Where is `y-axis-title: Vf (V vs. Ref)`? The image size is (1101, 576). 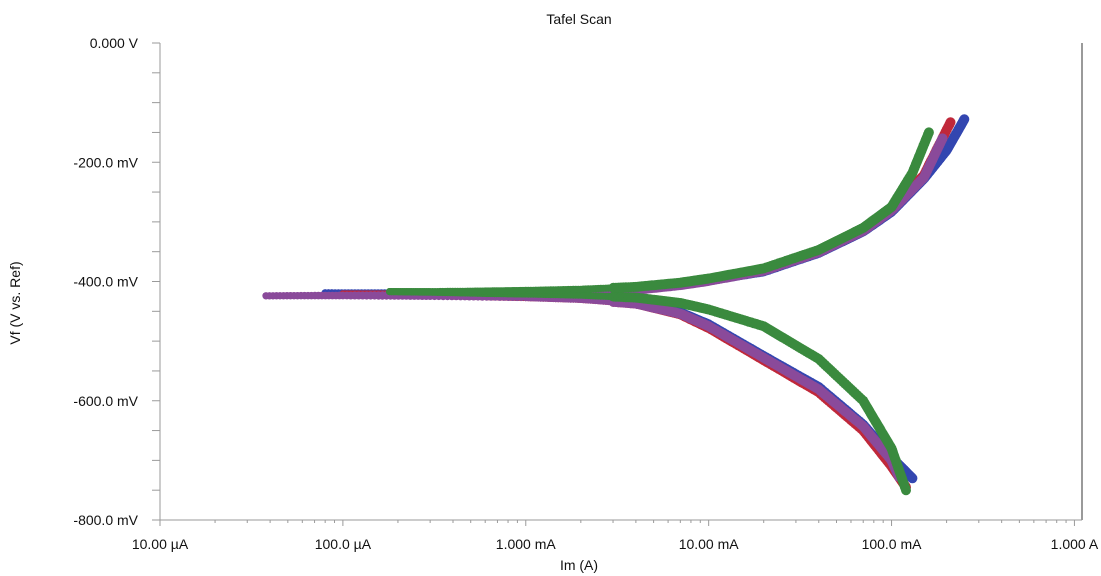
y-axis-title: Vf (V vs. Ref) is located at coordinates (15, 302).